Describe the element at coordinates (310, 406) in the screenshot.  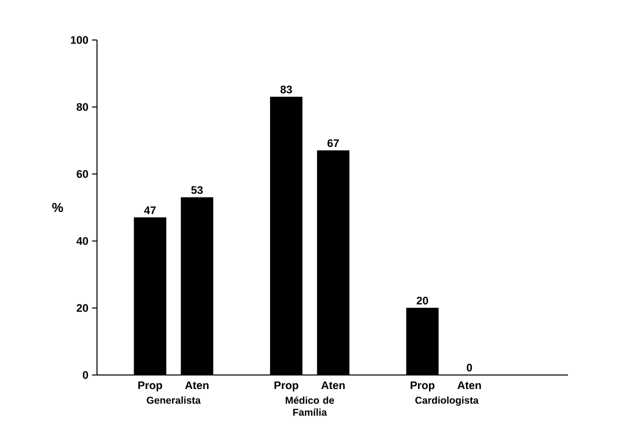
I see `text: Médico de Família` at that location.